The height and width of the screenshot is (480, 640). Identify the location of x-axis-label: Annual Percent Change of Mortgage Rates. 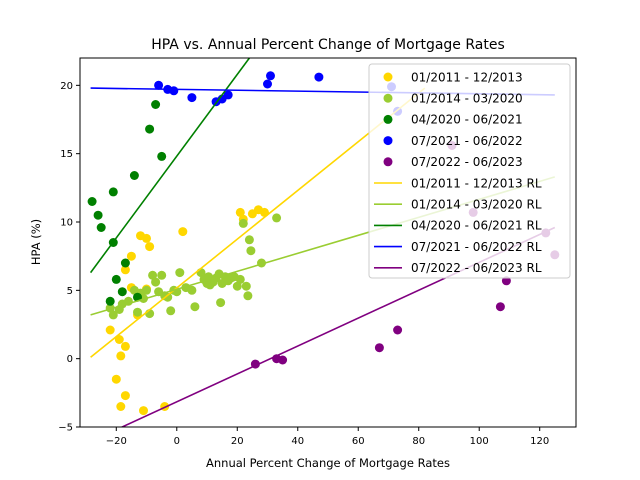
(328, 463).